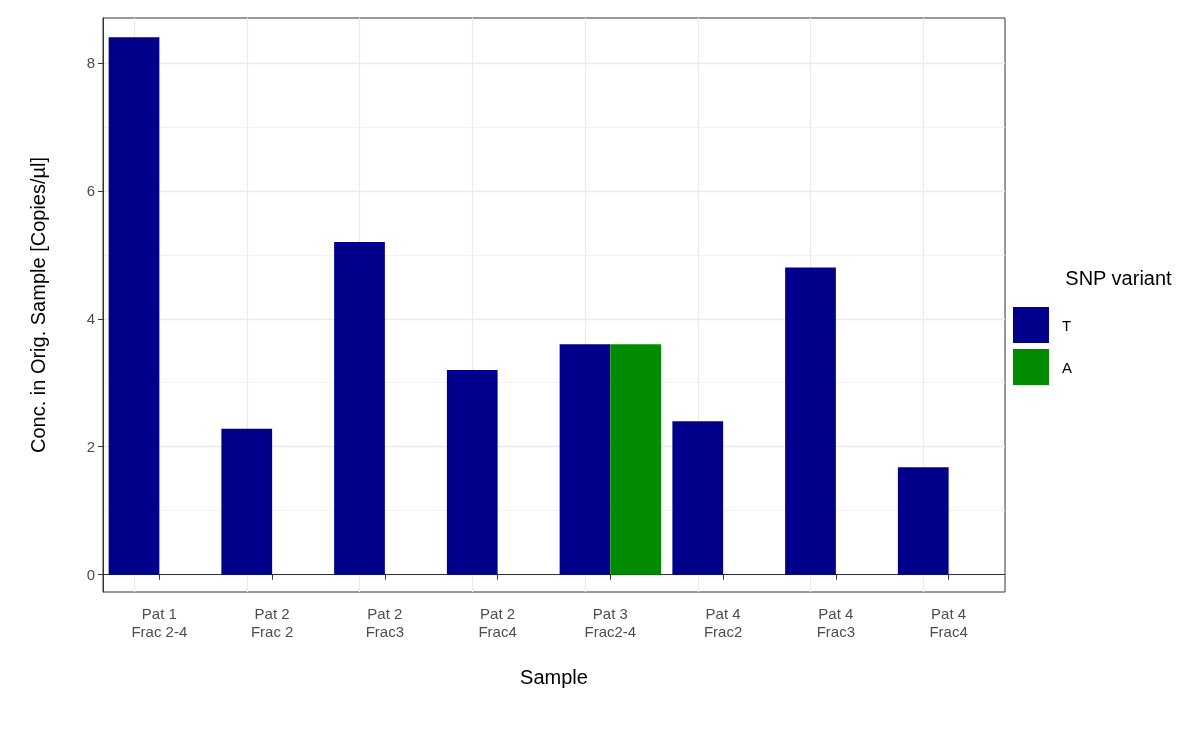  I want to click on y-axis-title: Conc. in Orig. Sample [Copies/µl], so click(38, 305).